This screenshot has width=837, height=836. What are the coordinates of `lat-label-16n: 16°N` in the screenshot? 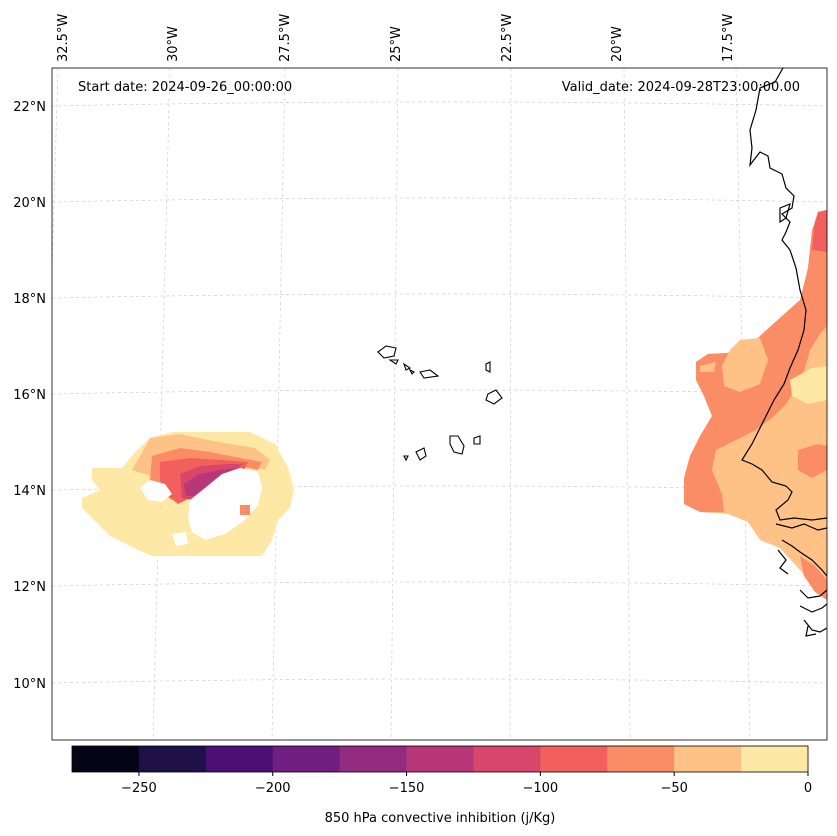 It's located at (29, 395).